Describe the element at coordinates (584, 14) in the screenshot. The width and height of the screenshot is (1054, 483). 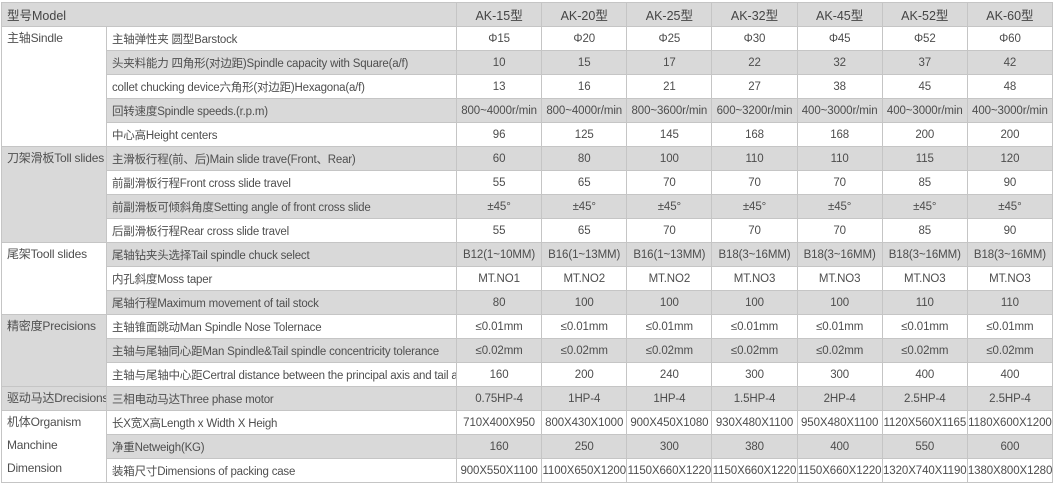
I see `column-header-model: AK-20型` at that location.